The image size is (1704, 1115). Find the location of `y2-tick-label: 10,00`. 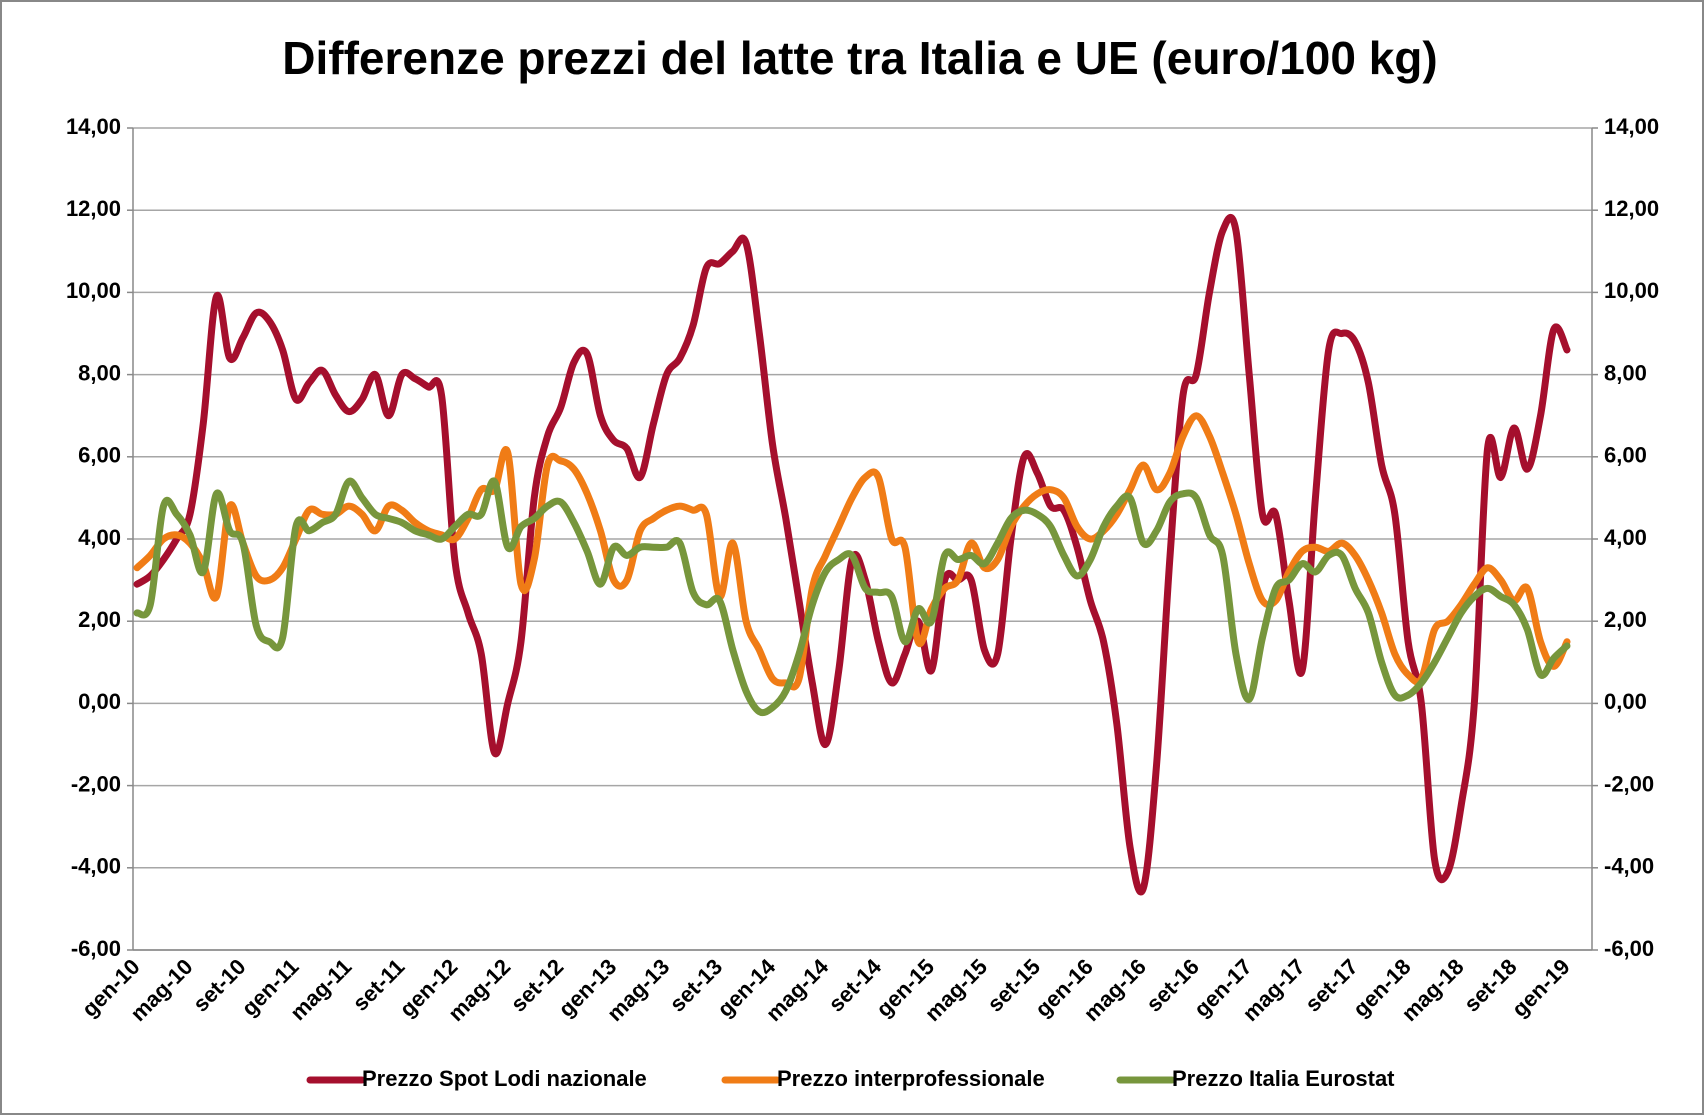

y2-tick-label: 10,00 is located at coordinates (1631, 290).